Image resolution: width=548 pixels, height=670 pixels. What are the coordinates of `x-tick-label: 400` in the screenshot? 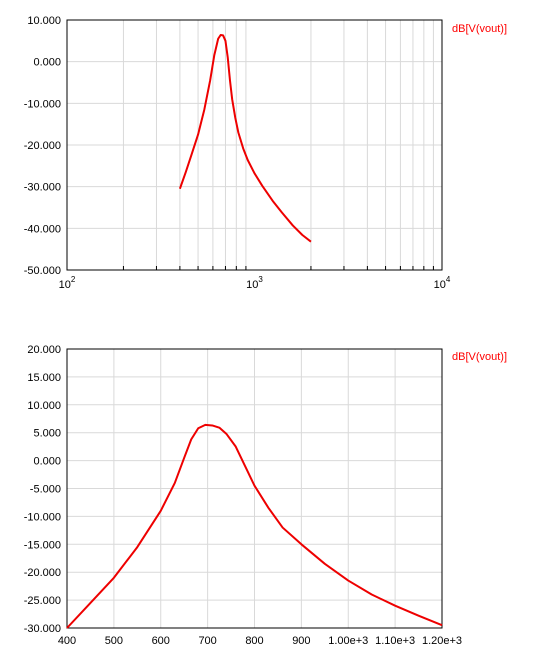 It's located at (67, 641).